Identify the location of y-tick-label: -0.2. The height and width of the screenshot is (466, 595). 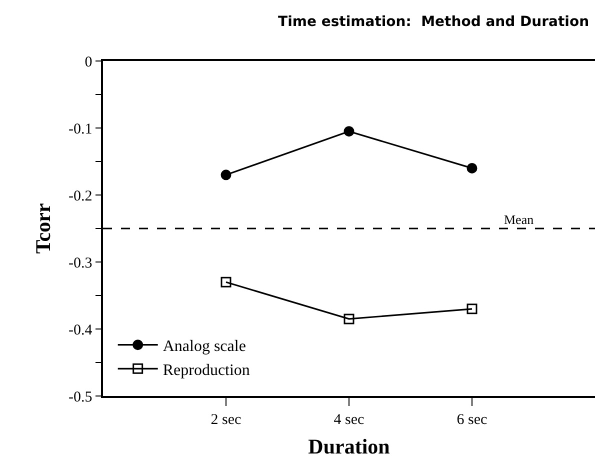
(80, 196).